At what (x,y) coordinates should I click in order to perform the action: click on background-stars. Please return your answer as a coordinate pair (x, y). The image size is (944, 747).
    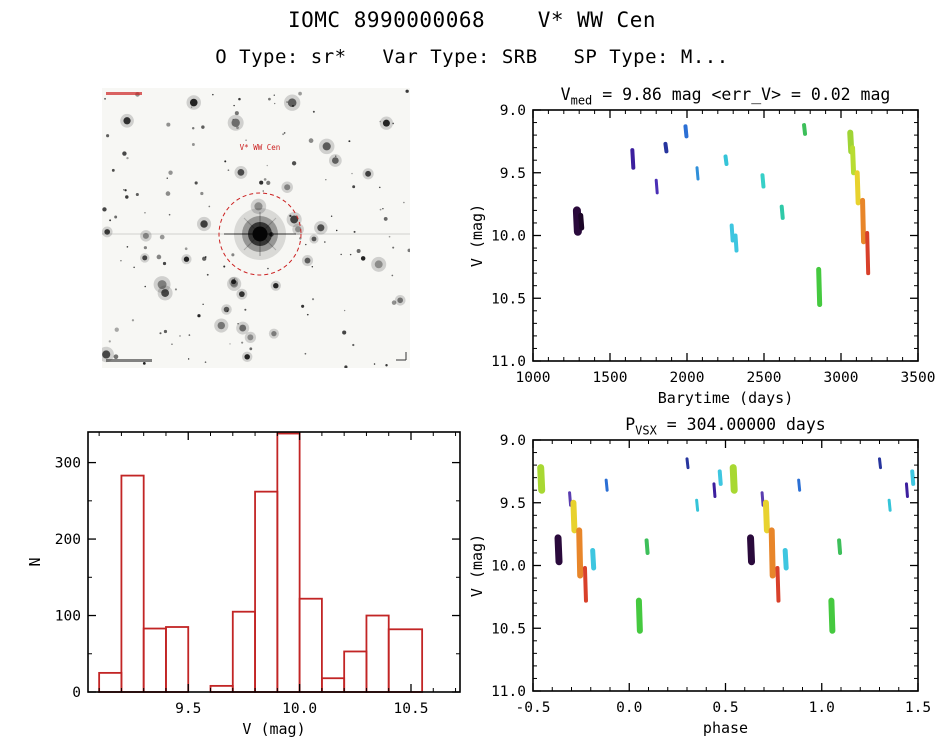
    Looking at the image, I should click on (256, 228).